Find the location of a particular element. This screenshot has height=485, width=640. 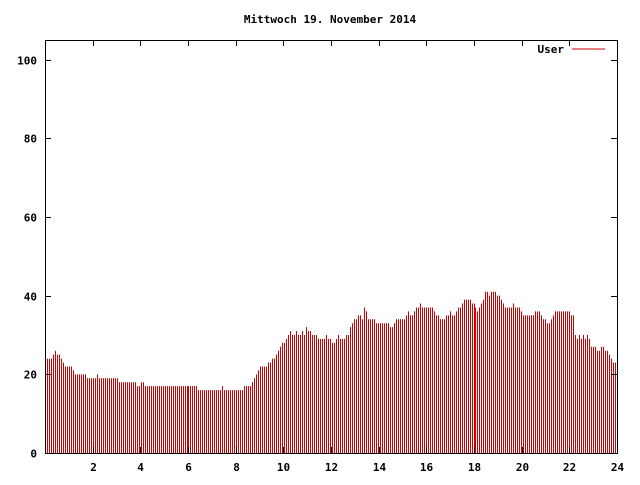

x-tick-label: 12 is located at coordinates (331, 467).